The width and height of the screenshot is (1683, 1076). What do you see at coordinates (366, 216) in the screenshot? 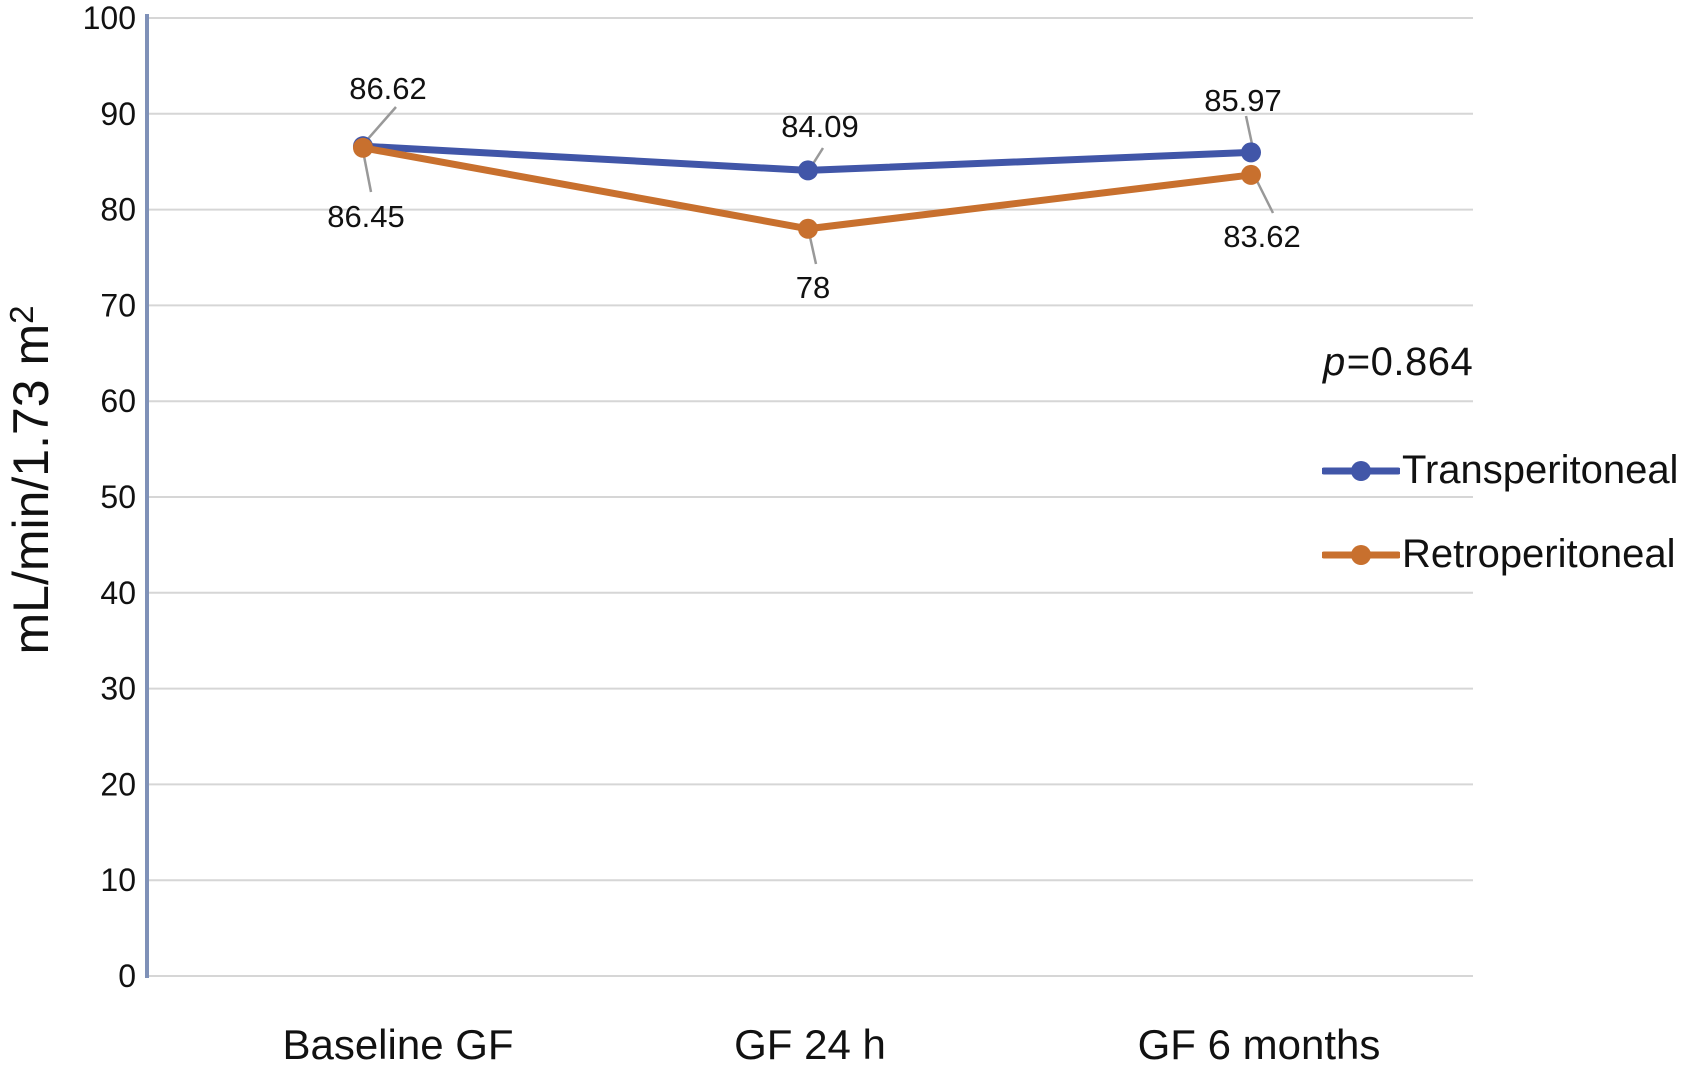
I see `retroperitoneal-data-label: 86.45` at bounding box center [366, 216].